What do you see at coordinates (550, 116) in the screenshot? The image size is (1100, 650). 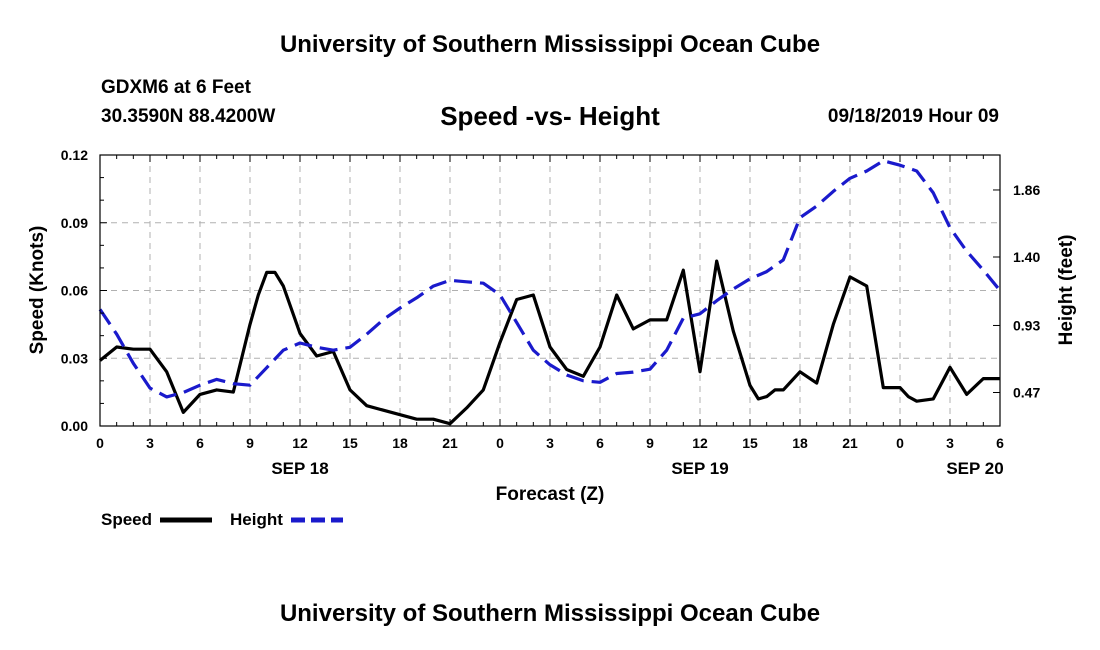 I see `chart-subtitle: Speed -vs- Height` at bounding box center [550, 116].